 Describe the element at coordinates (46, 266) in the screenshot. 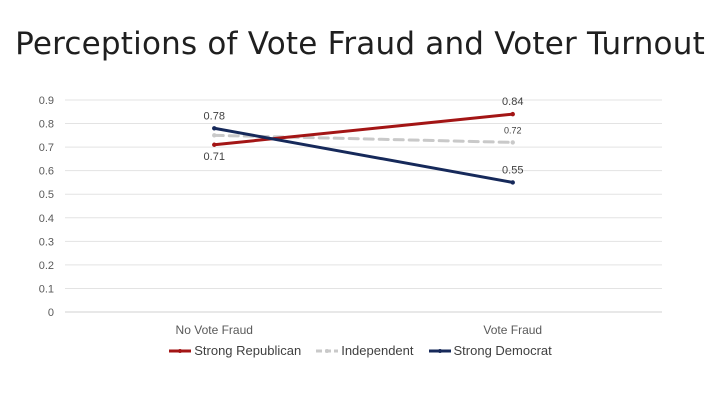

I see `y-tick-label: 0.2` at that location.